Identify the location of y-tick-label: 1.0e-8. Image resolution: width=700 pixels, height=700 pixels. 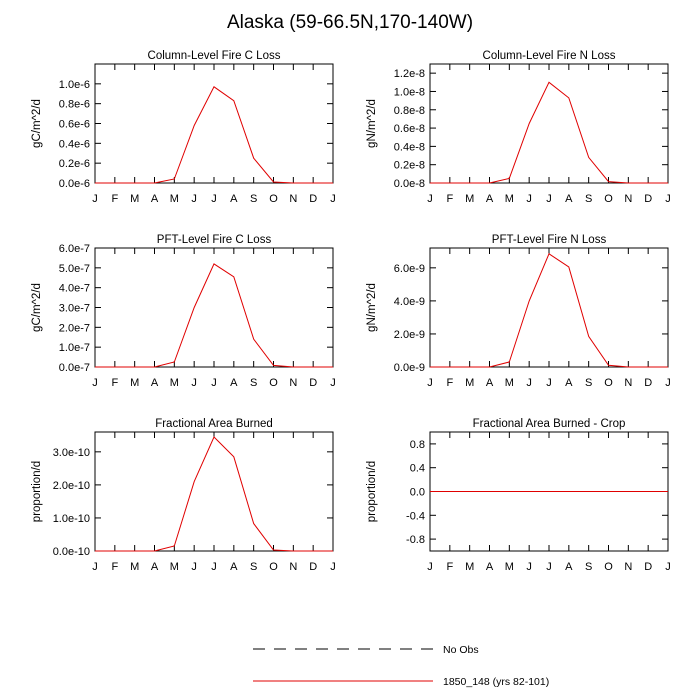
(409, 92).